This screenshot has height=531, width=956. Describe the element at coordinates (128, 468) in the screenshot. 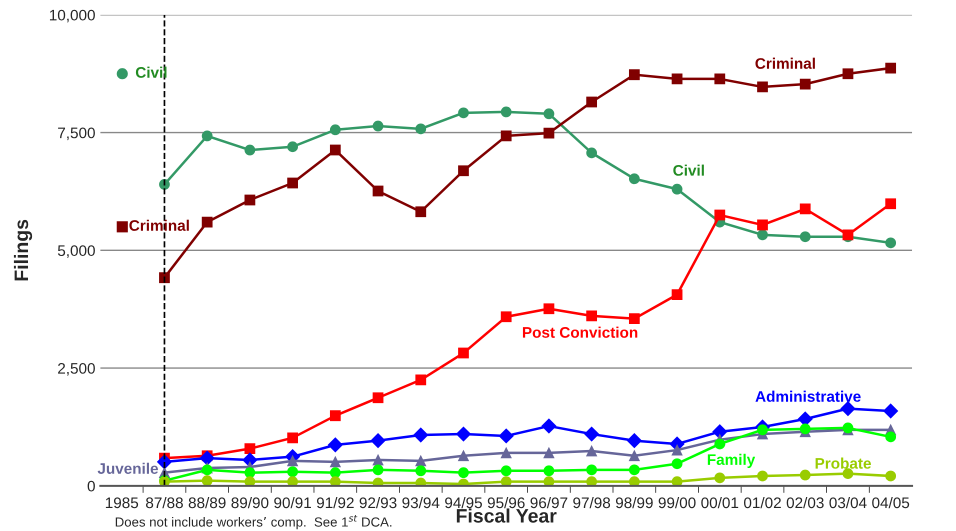

I see `series-label: Juvenile` at that location.